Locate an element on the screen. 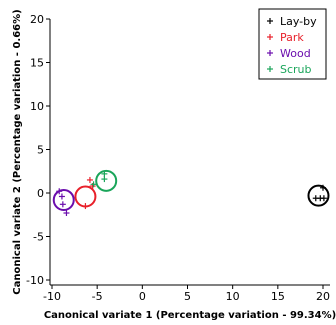  x-ticks: -10 -5 0 5 10 15 20 is located at coordinates (186, 294).